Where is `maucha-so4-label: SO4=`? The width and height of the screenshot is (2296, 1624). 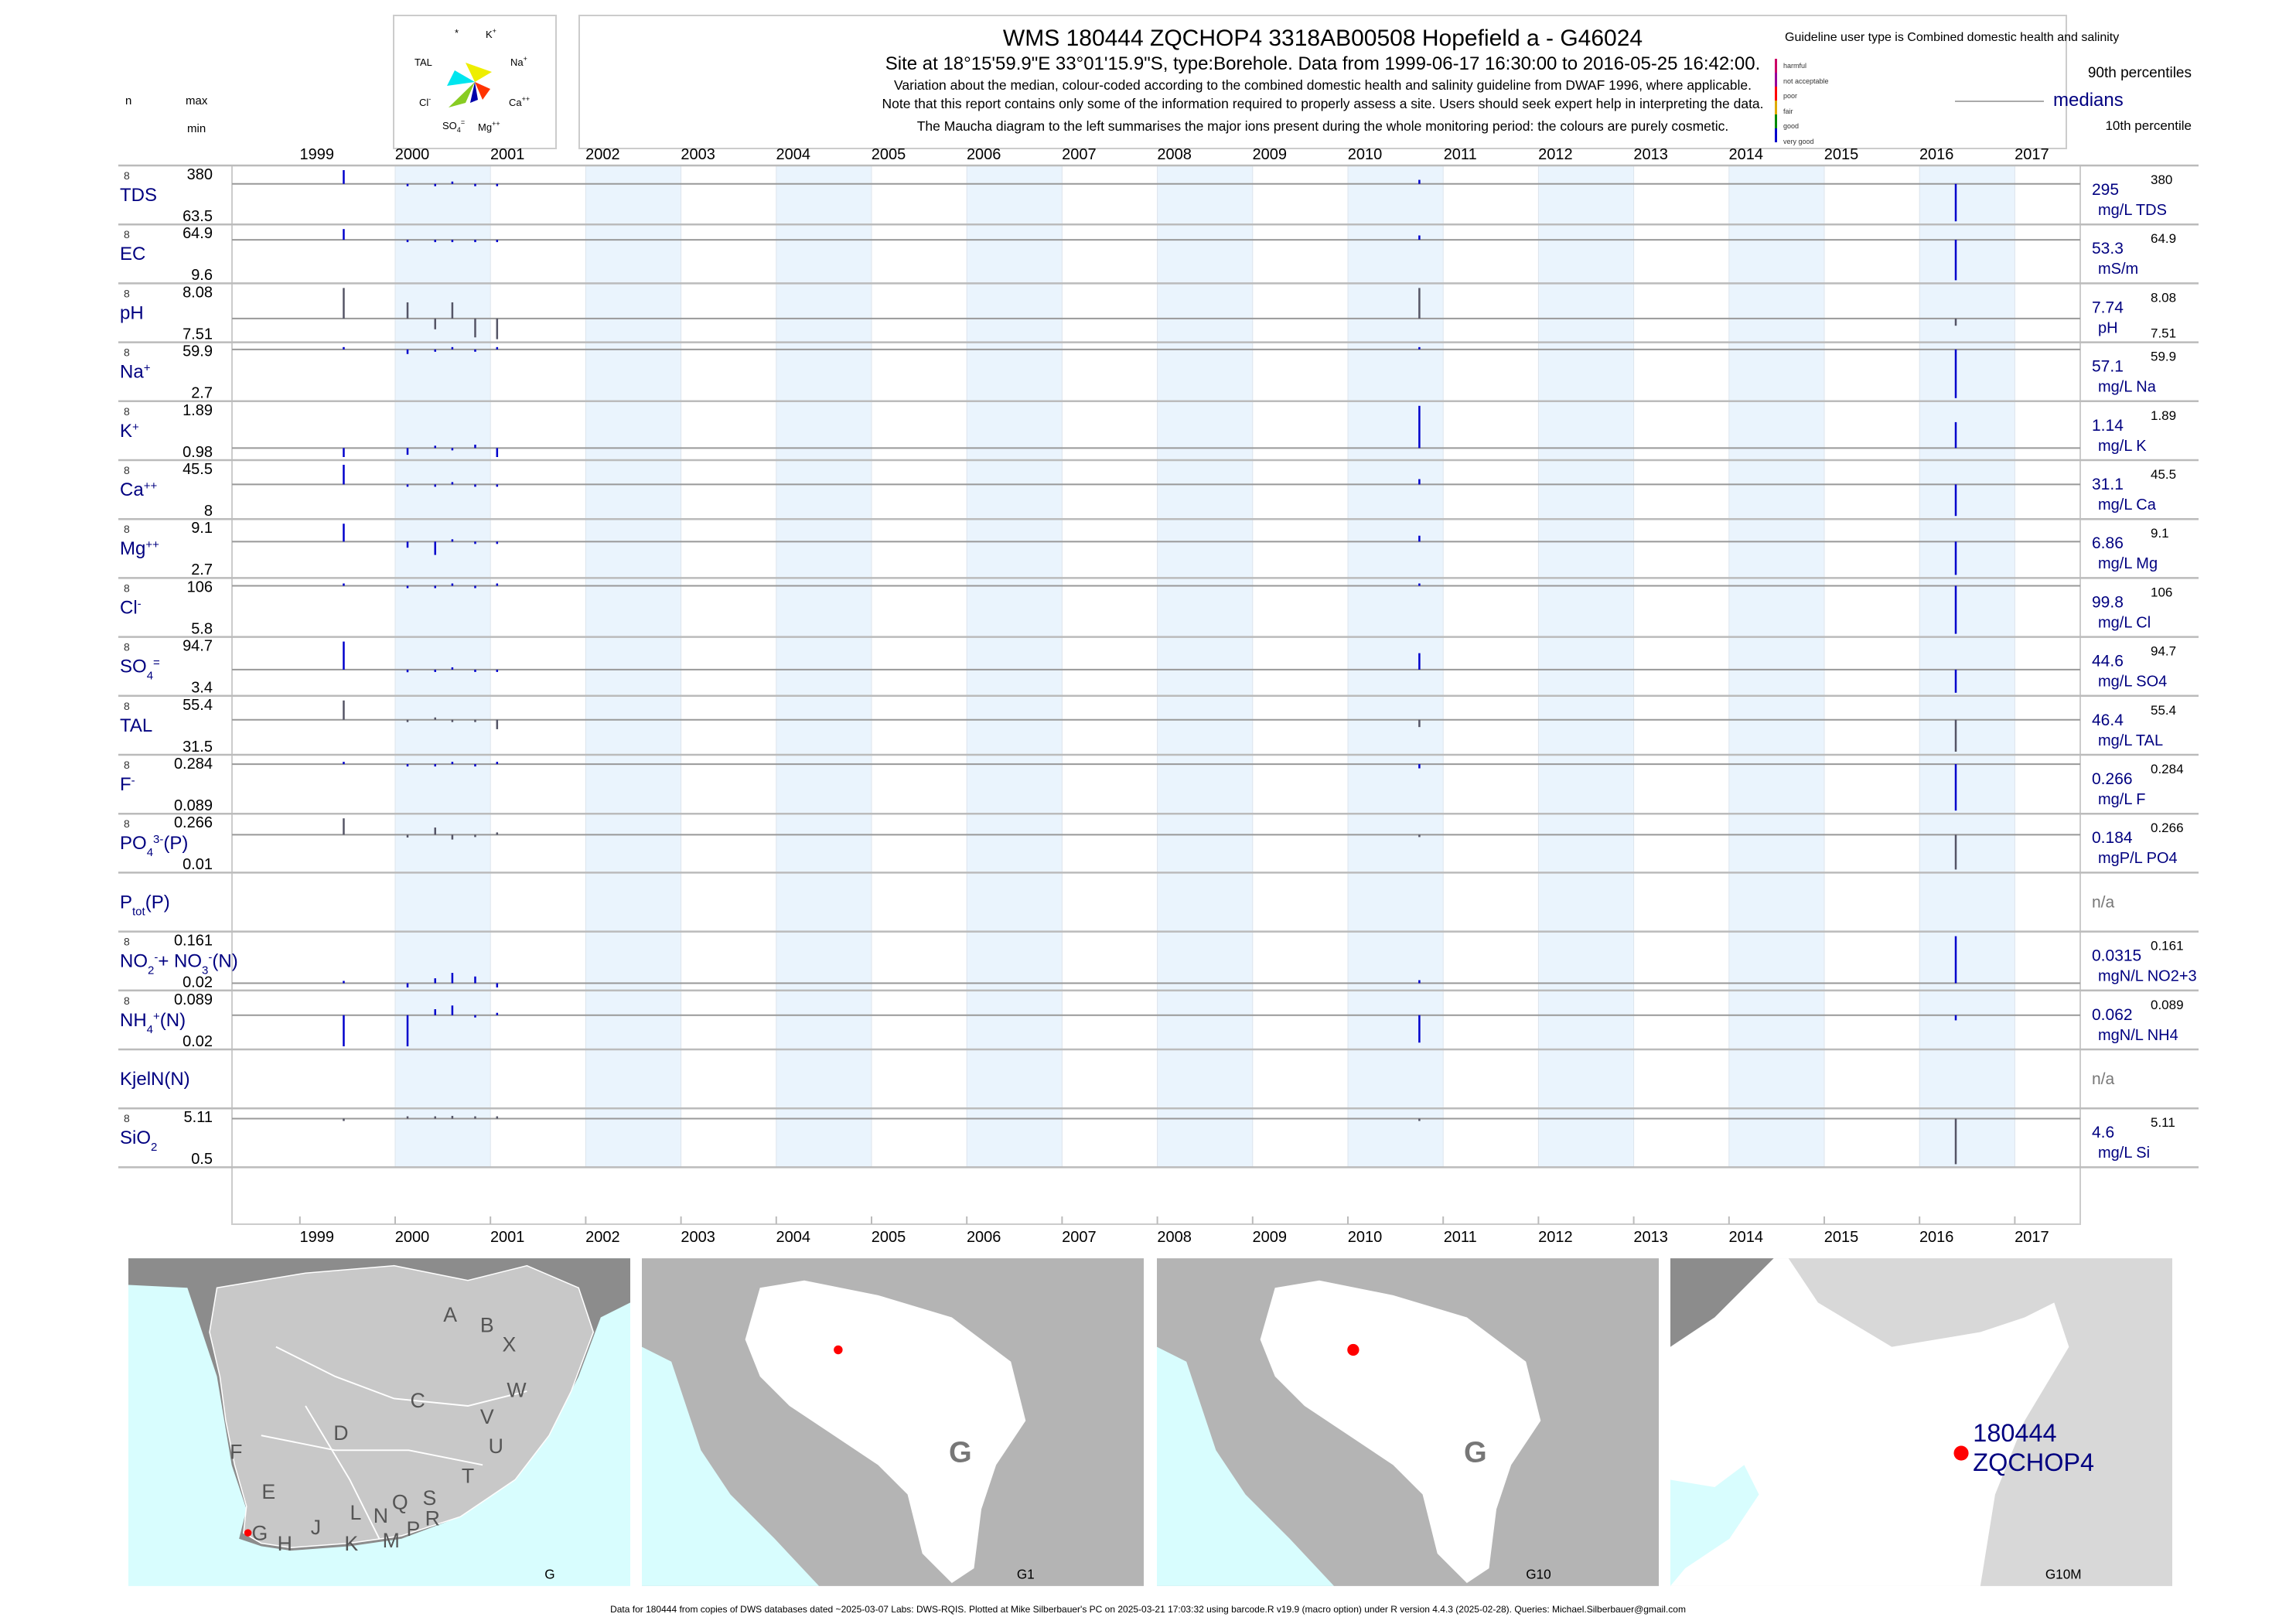 maucha-so4-label: SO4= is located at coordinates (453, 126).